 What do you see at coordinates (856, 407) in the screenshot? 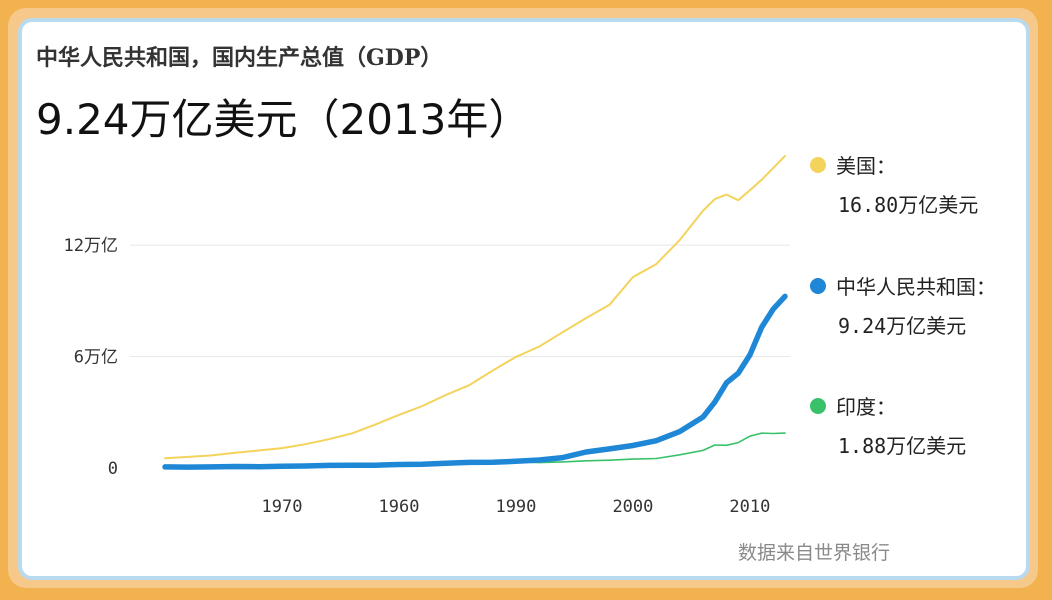
I see `legend-label-india: 印度` at bounding box center [856, 407].